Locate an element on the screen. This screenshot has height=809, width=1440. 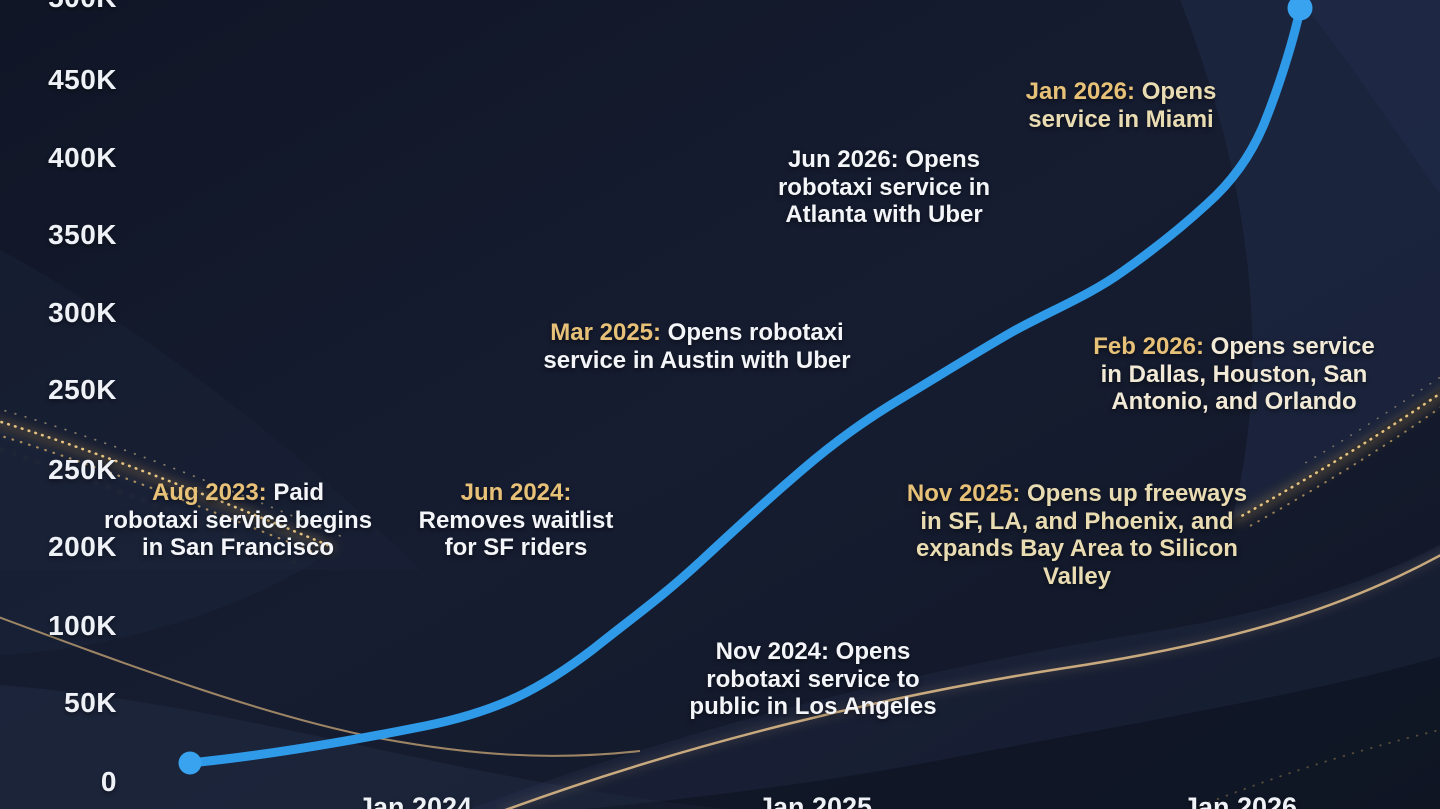
annotation-date: Mar 2025: is located at coordinates (606, 332).